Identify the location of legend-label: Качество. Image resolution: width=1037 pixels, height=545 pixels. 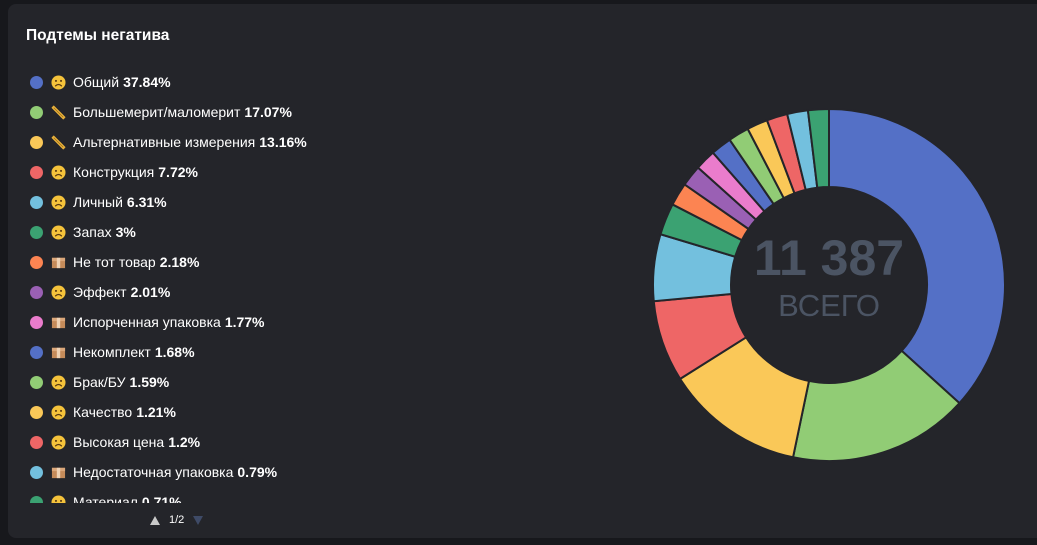
(103, 412).